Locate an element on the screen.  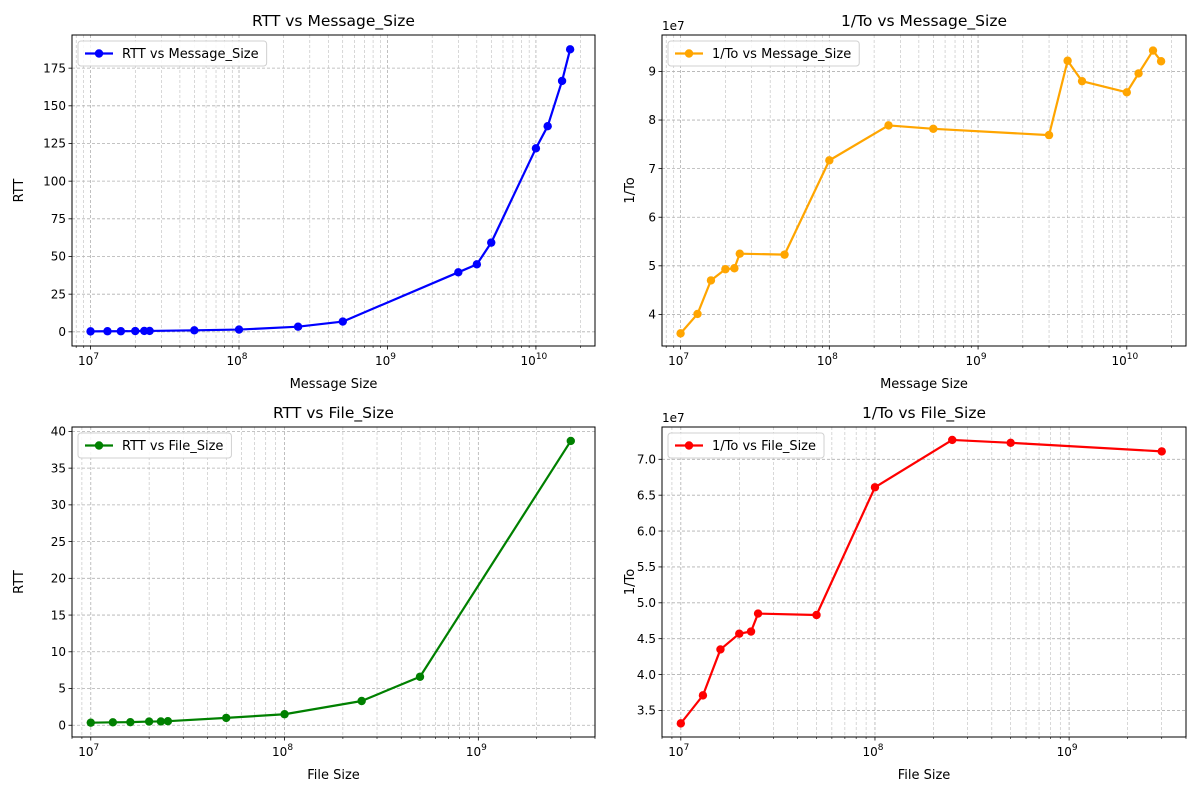
y-tick-label: 35 is located at coordinates (58, 468).